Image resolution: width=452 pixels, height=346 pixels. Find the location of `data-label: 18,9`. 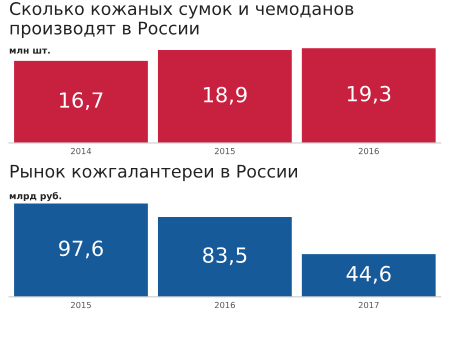

data-label: 18,9 is located at coordinates (225, 95).